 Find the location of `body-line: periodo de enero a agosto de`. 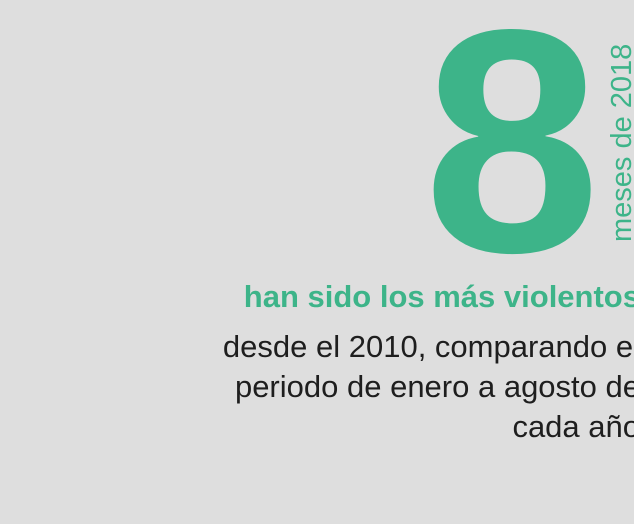

body-line: periodo de enero a agosto de is located at coordinates (434, 386).